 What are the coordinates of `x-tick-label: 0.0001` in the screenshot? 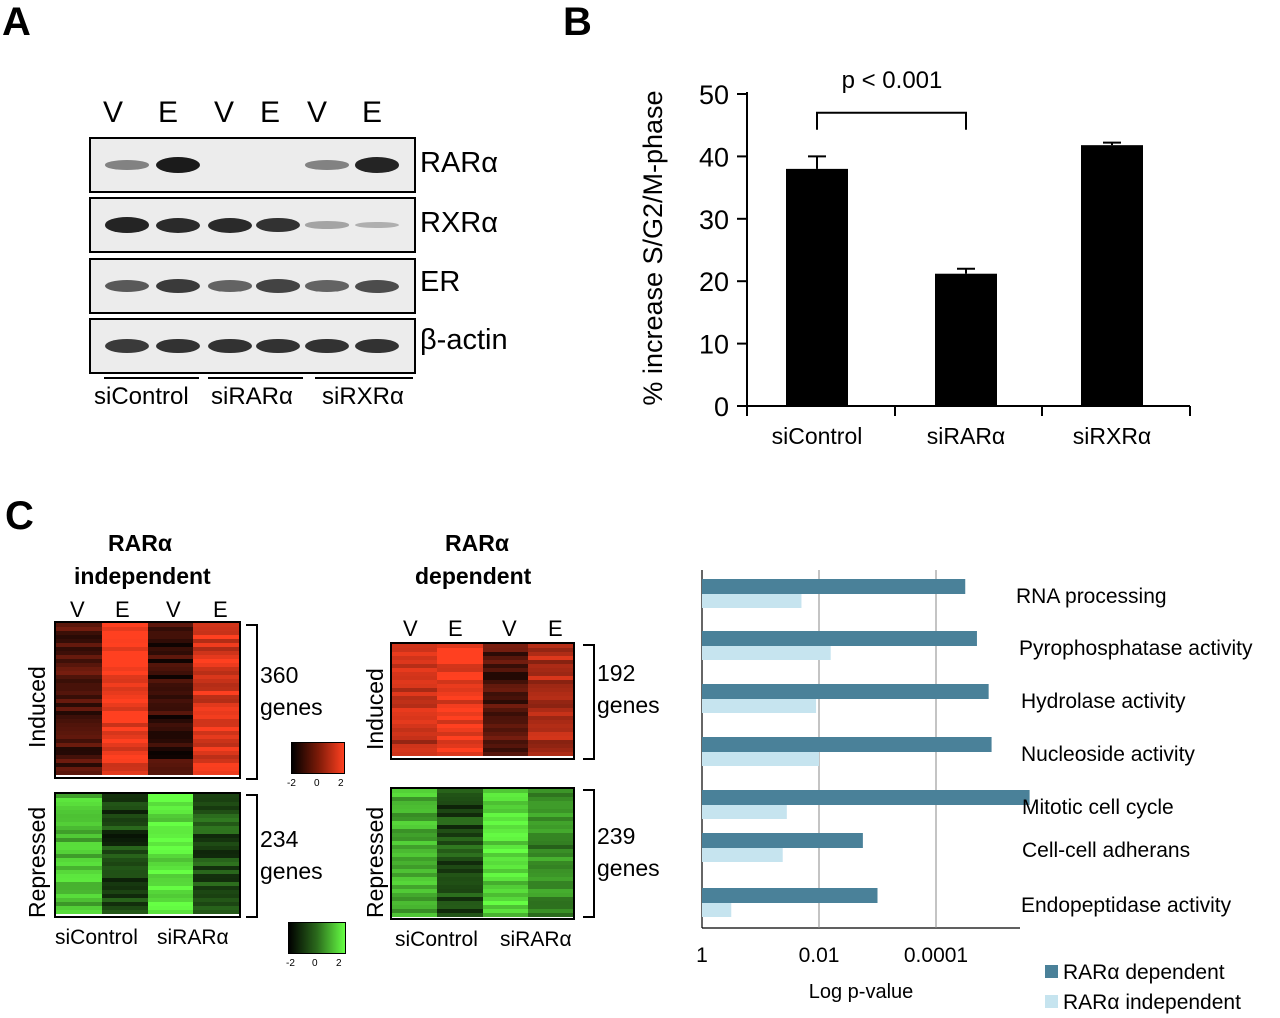 It's located at (936, 955).